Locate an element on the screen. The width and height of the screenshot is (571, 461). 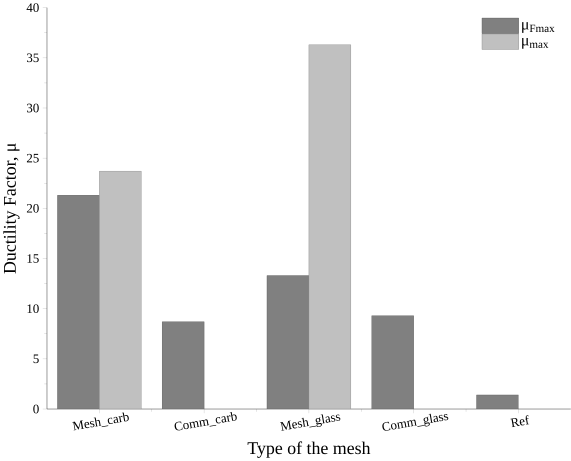
y-axis-title: Ductility Factor, μ is located at coordinates (11, 208).